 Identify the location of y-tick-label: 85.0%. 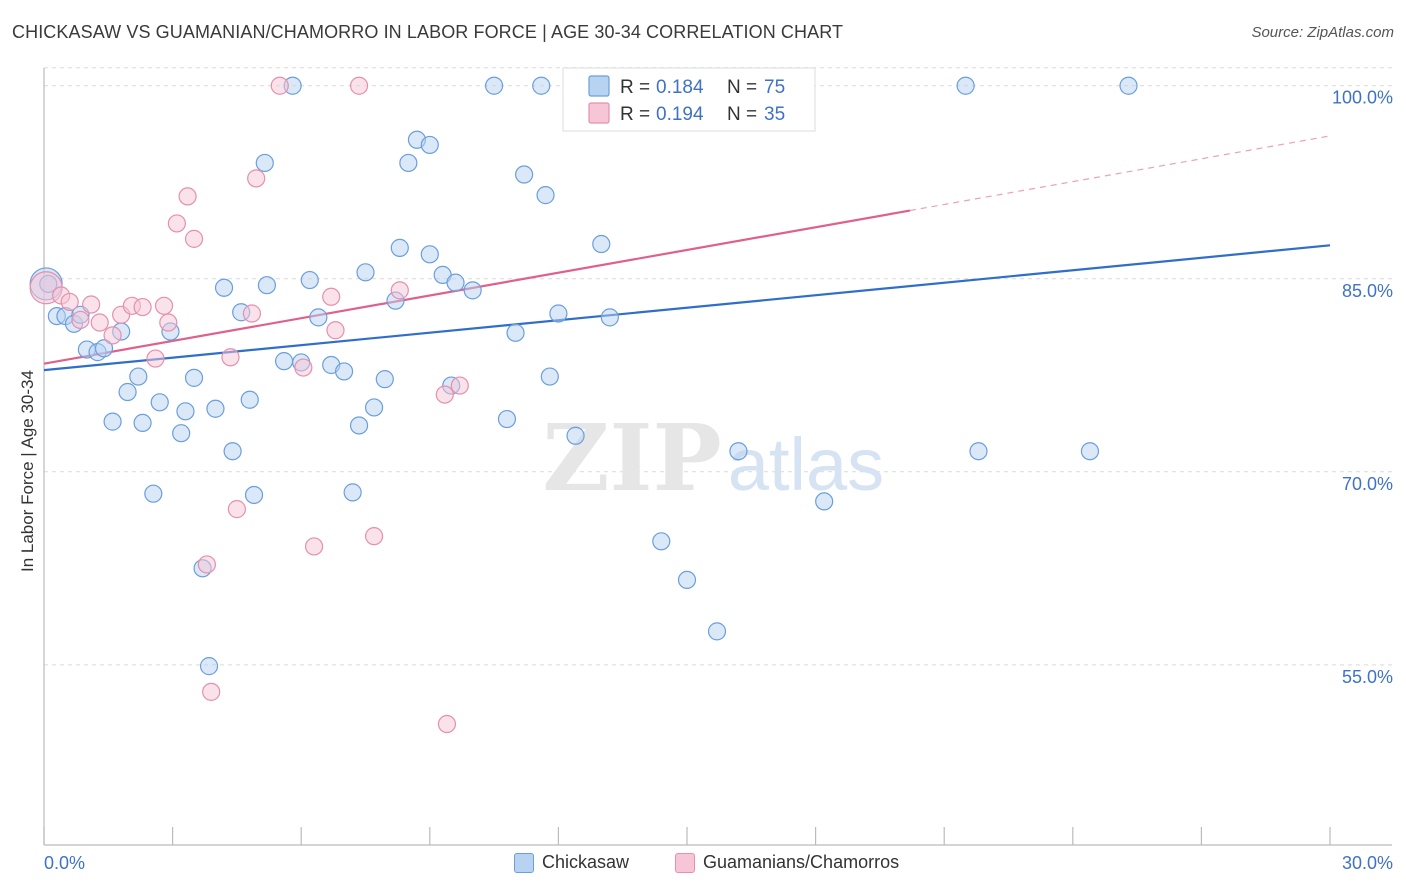
(1367, 291).